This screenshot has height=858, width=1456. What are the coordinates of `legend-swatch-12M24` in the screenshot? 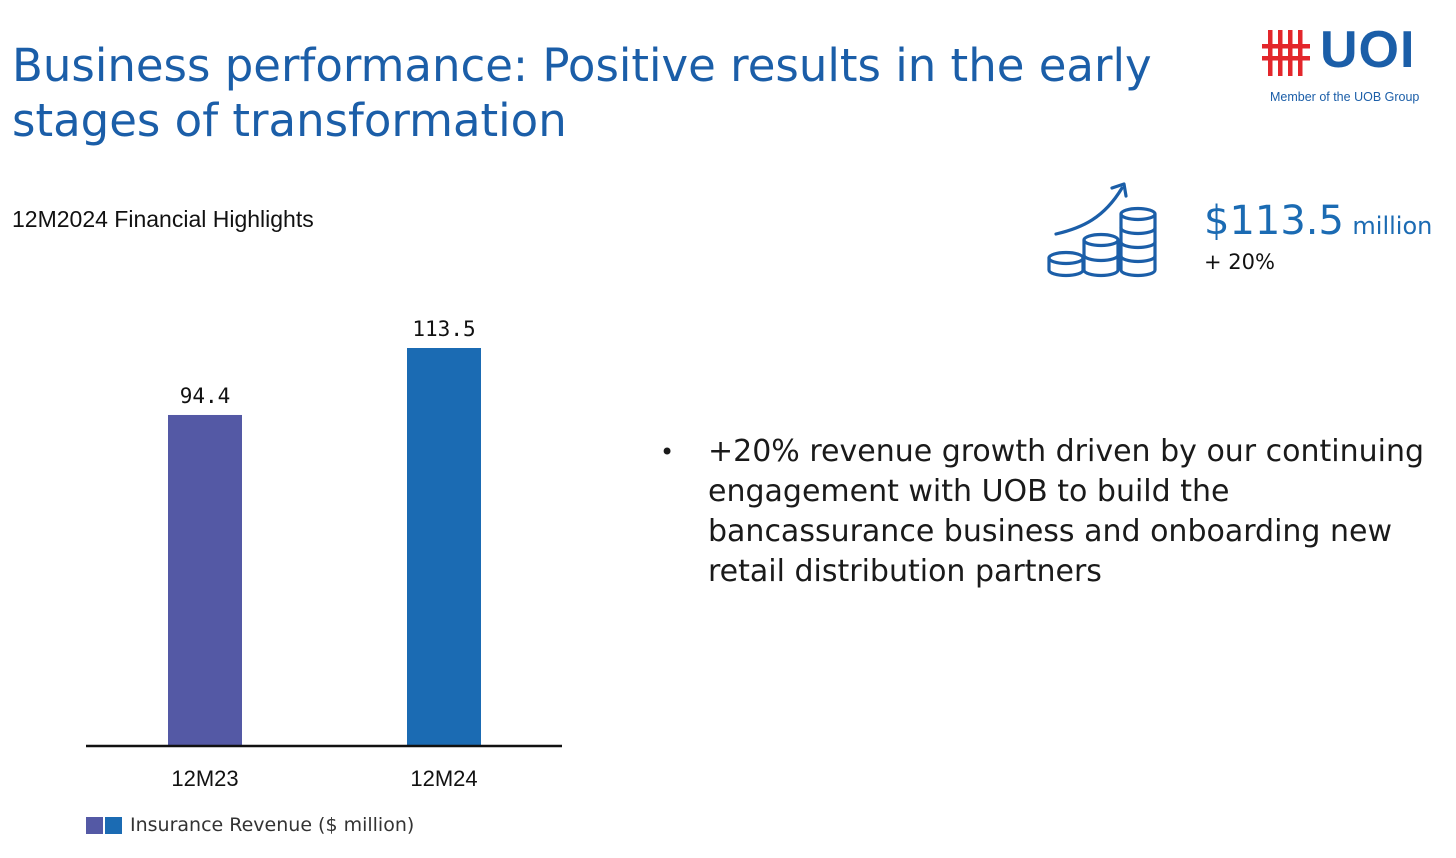 It's located at (113, 825).